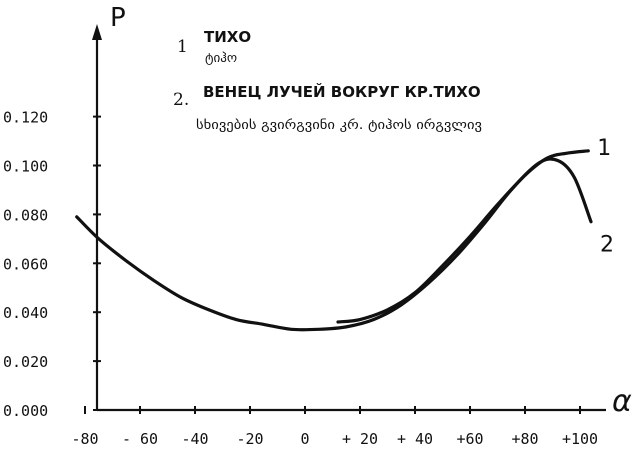 The height and width of the screenshot is (455, 639). I want to click on x-tick-label: -20, so click(249, 439).